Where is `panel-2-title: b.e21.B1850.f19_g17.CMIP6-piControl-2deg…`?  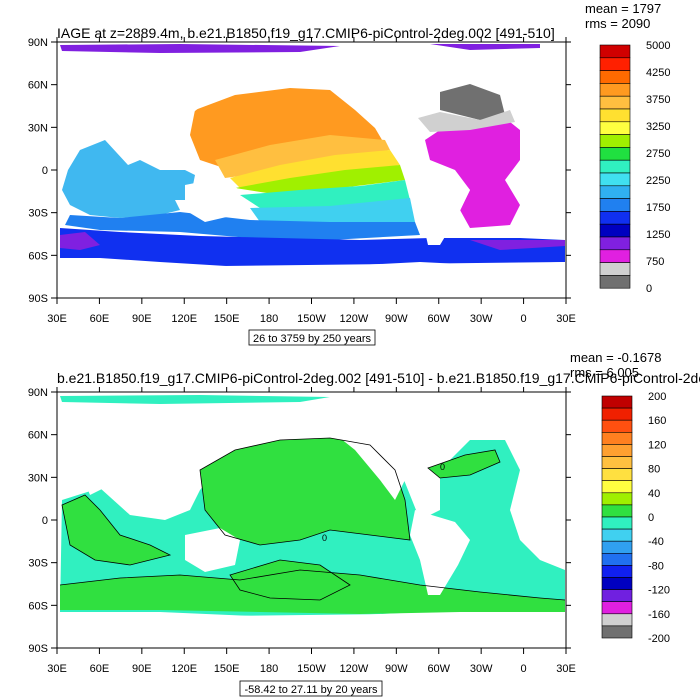 panel-2-title: b.e21.B1850.f19_g17.CMIP6-piControl-2deg… is located at coordinates (378, 378).